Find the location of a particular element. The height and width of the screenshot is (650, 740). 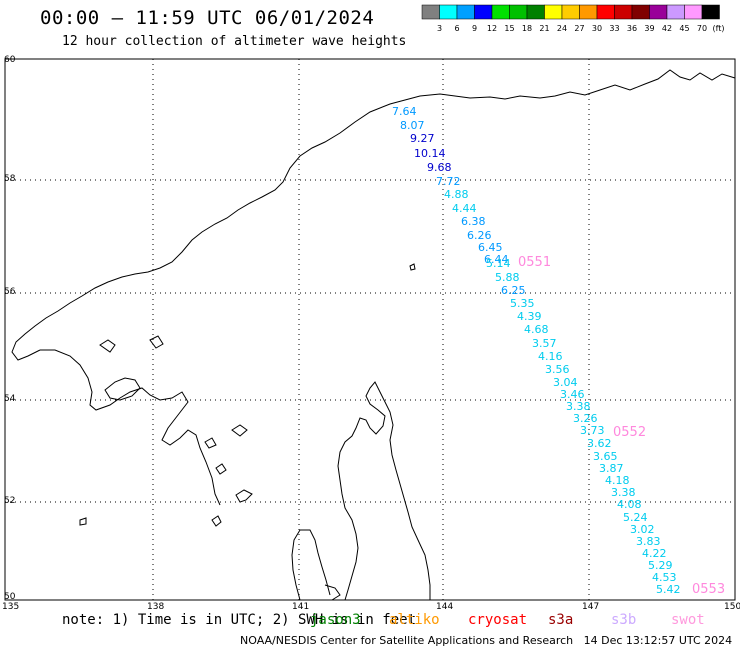

wave-height-label: 3.46 is located at coordinates (572, 394).